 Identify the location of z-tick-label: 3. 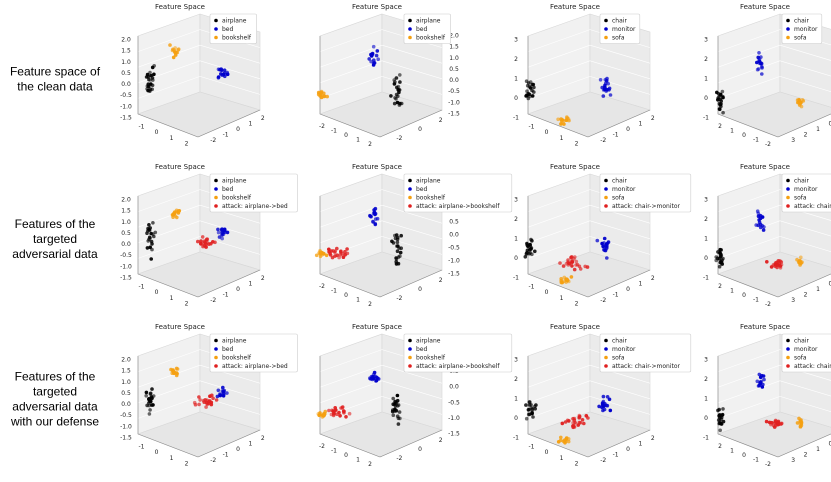
(706, 40).